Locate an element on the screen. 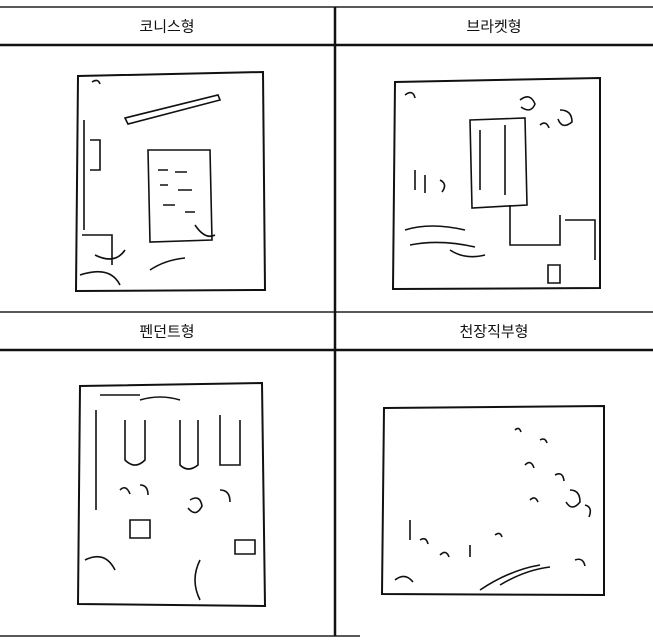 The image size is (653, 641). cell-header: 코니스형 is located at coordinates (166, 27).